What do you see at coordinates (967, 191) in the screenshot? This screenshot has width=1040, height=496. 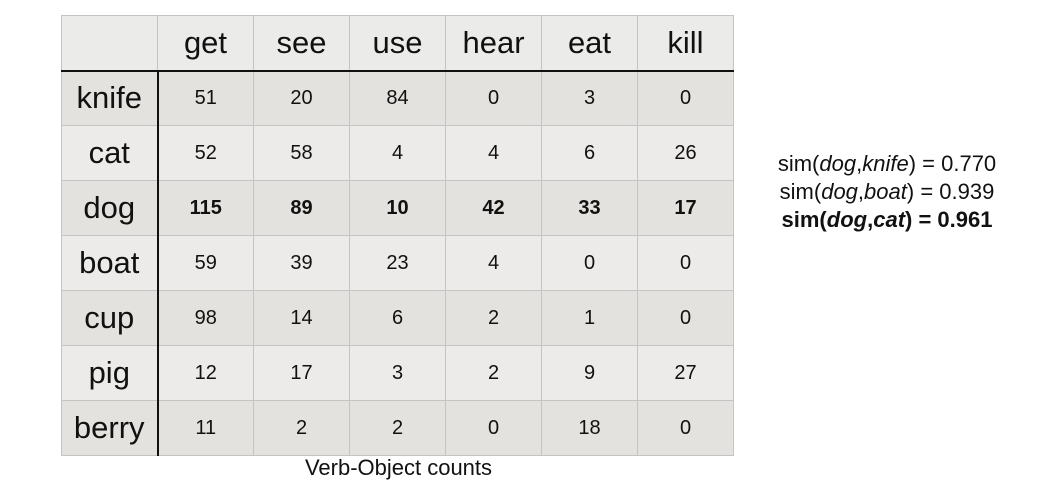 I see `sim-value: 0.939` at bounding box center [967, 191].